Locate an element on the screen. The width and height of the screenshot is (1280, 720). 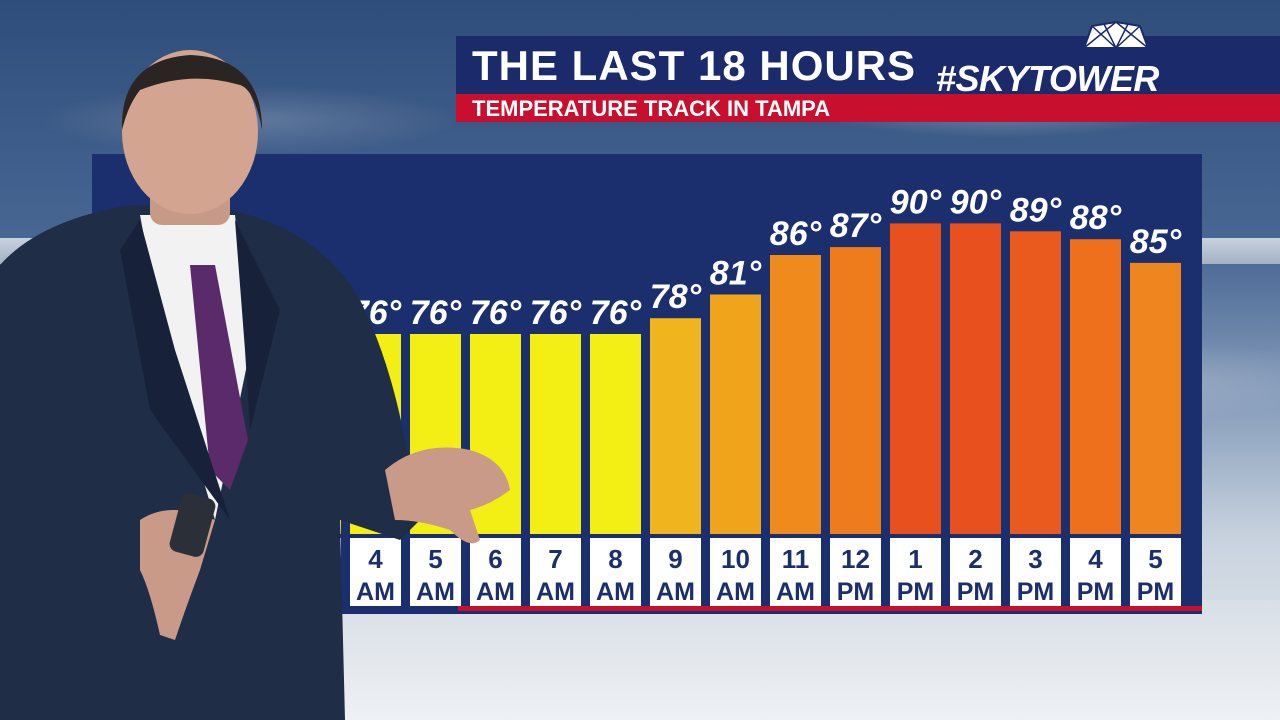
presenter-head is located at coordinates (190, 132).